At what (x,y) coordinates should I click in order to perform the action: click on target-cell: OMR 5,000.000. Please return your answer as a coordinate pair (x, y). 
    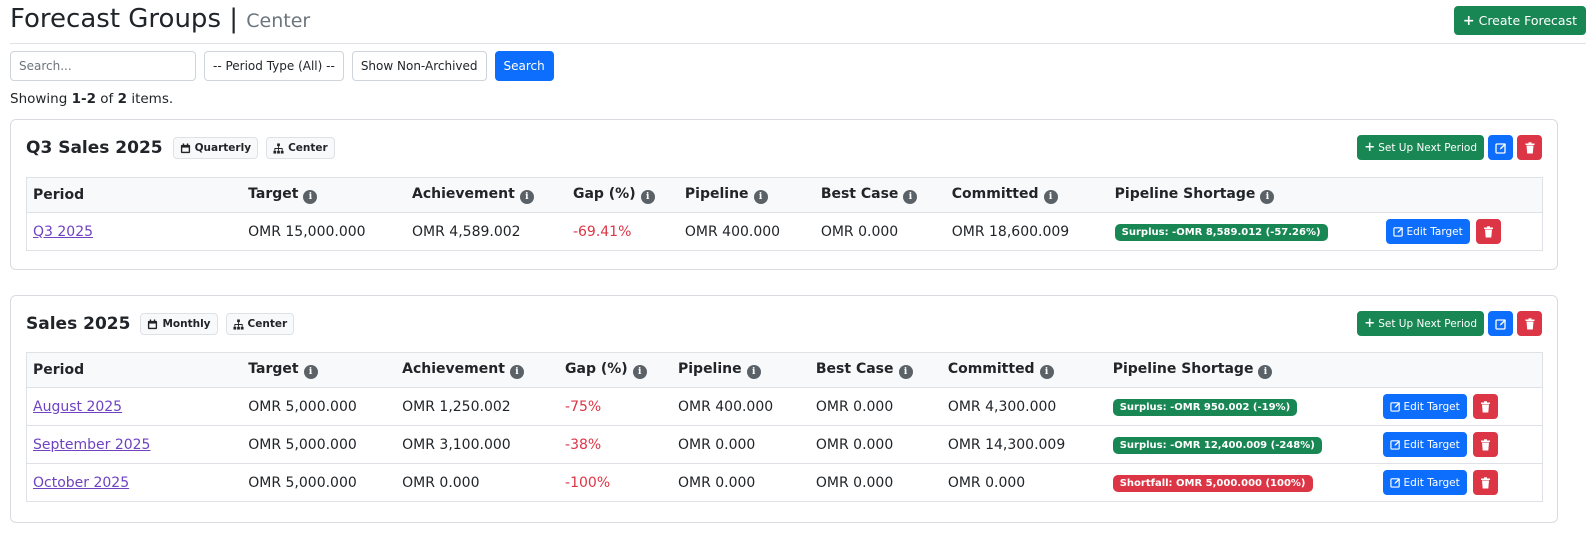
    Looking at the image, I should click on (302, 482).